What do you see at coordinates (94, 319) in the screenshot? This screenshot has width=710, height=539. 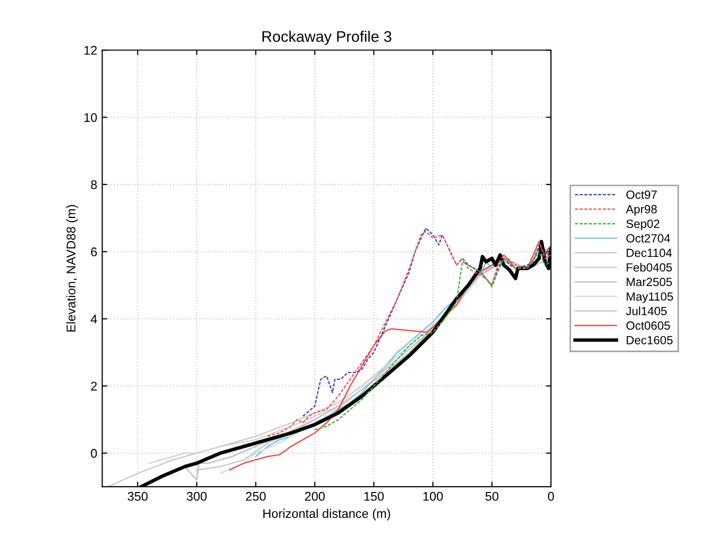 I see `y-tick-label: 4` at bounding box center [94, 319].